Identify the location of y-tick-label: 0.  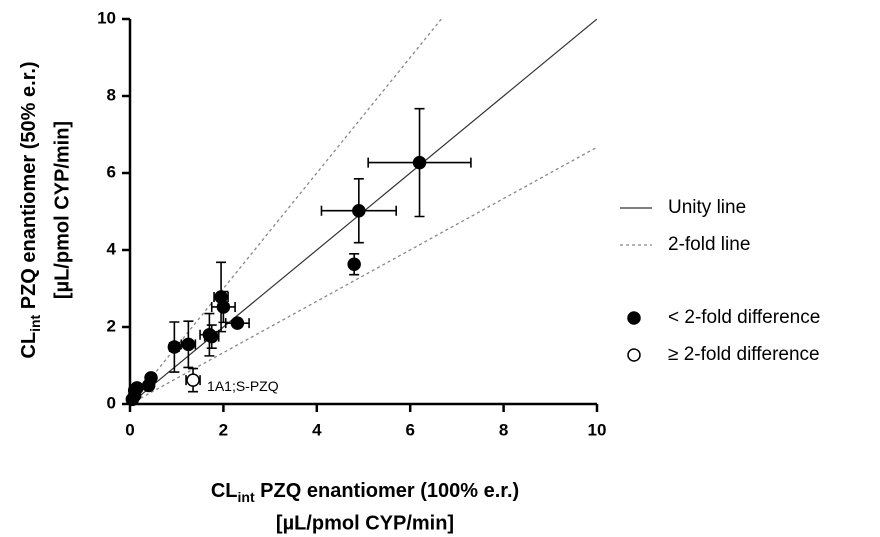
(111, 402).